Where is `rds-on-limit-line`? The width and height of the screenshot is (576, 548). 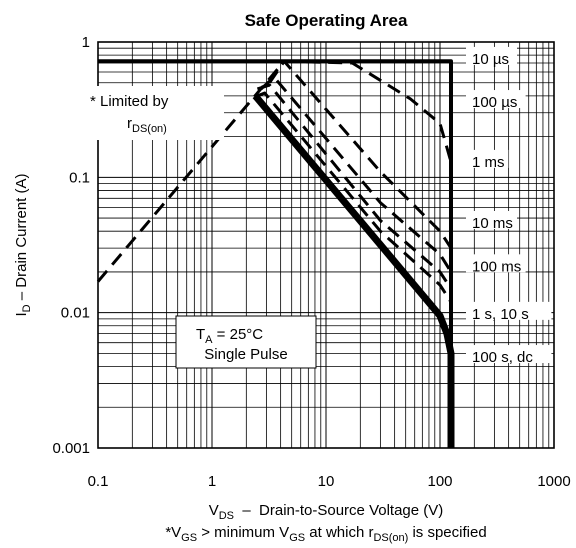 rds-on-limit-line is located at coordinates (191, 171).